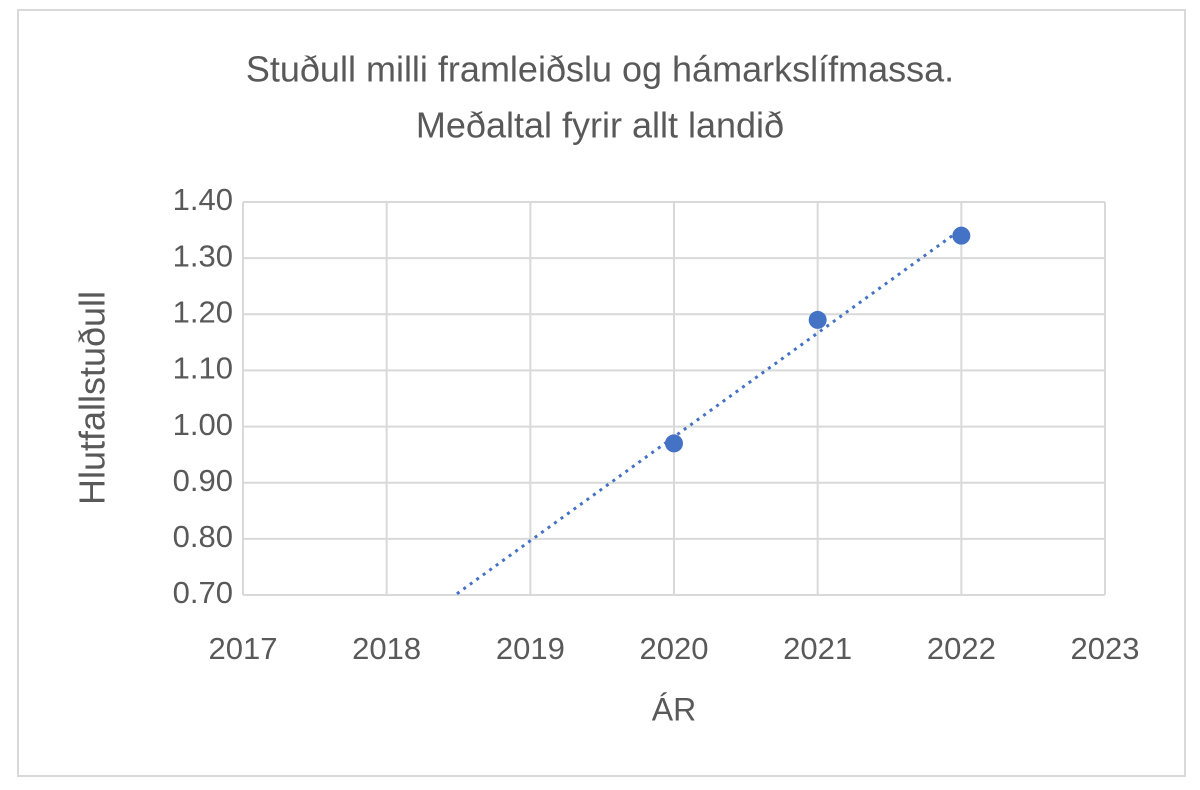 Image resolution: width=1200 pixels, height=790 pixels. I want to click on y-tick-label: 1.30, so click(203, 255).